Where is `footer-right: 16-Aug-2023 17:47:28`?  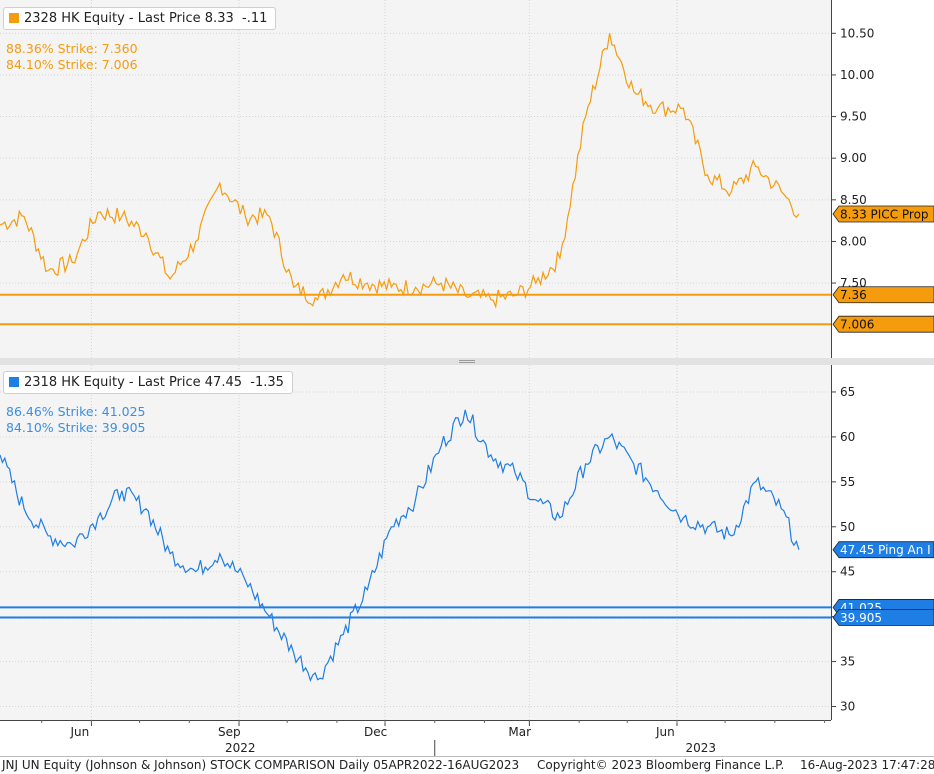
footer-right: 16-Aug-2023 17:47:28 is located at coordinates (867, 765).